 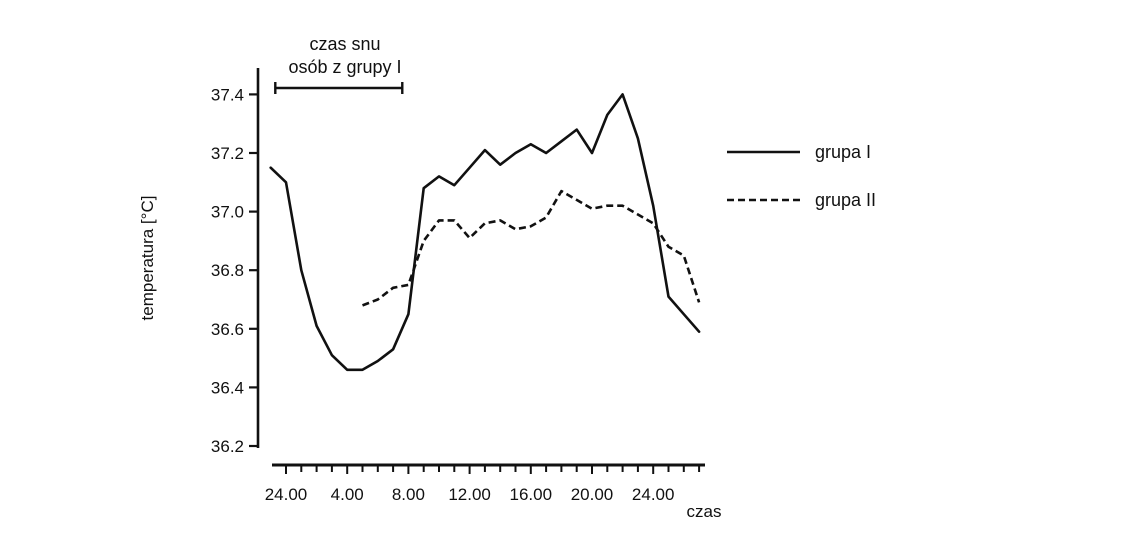 I want to click on x-tick-label: 12.00, so click(x=469, y=494).